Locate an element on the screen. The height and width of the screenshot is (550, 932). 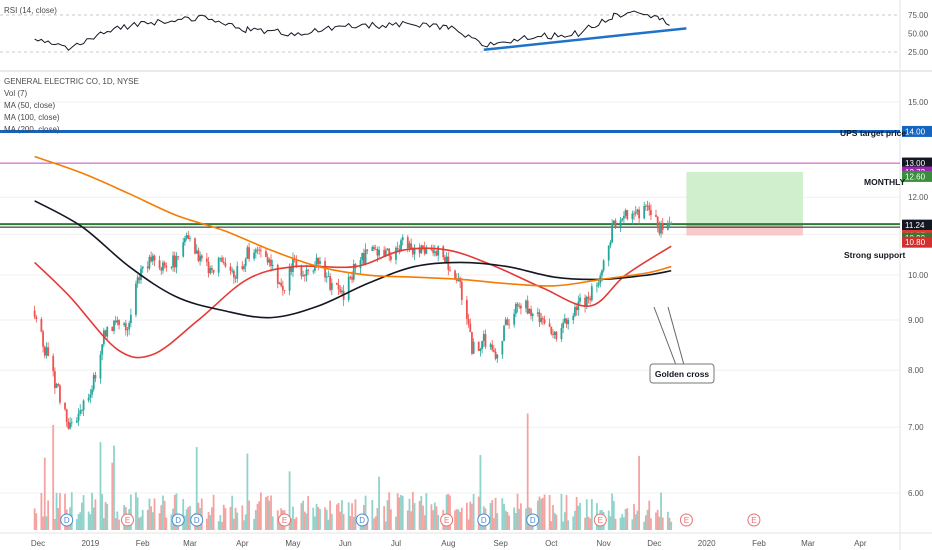
legend-ma100: MA (100, close) is located at coordinates (32, 117).